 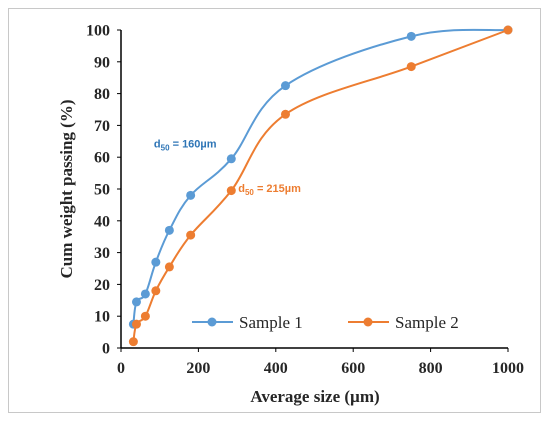 I want to click on x-tick-label: 600, so click(x=353, y=368).